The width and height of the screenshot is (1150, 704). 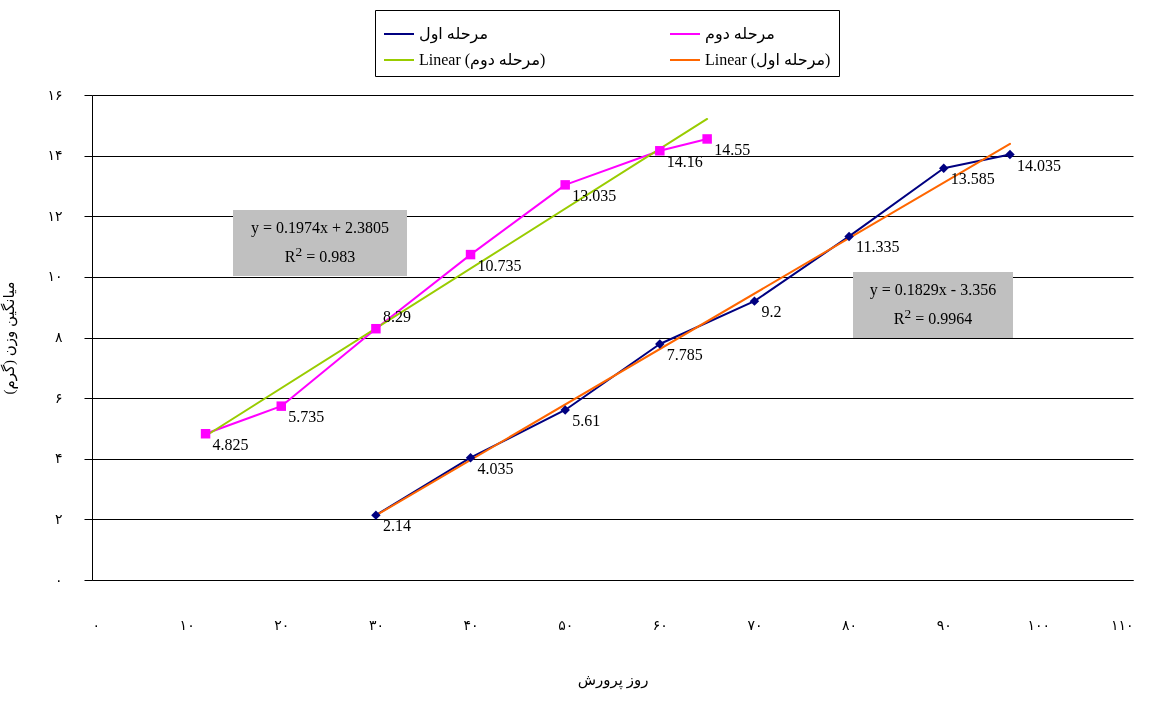 I want to click on data-label: 5.735, so click(x=306, y=417).